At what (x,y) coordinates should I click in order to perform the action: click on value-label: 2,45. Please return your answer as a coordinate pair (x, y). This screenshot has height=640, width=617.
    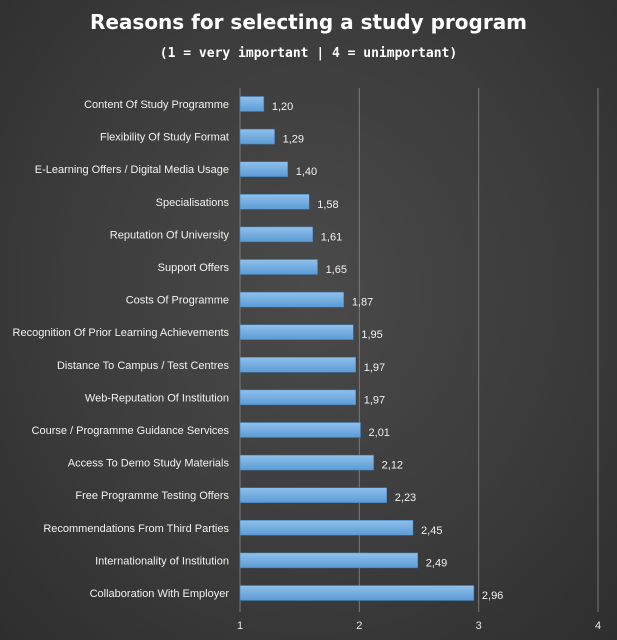
    Looking at the image, I should click on (431, 531).